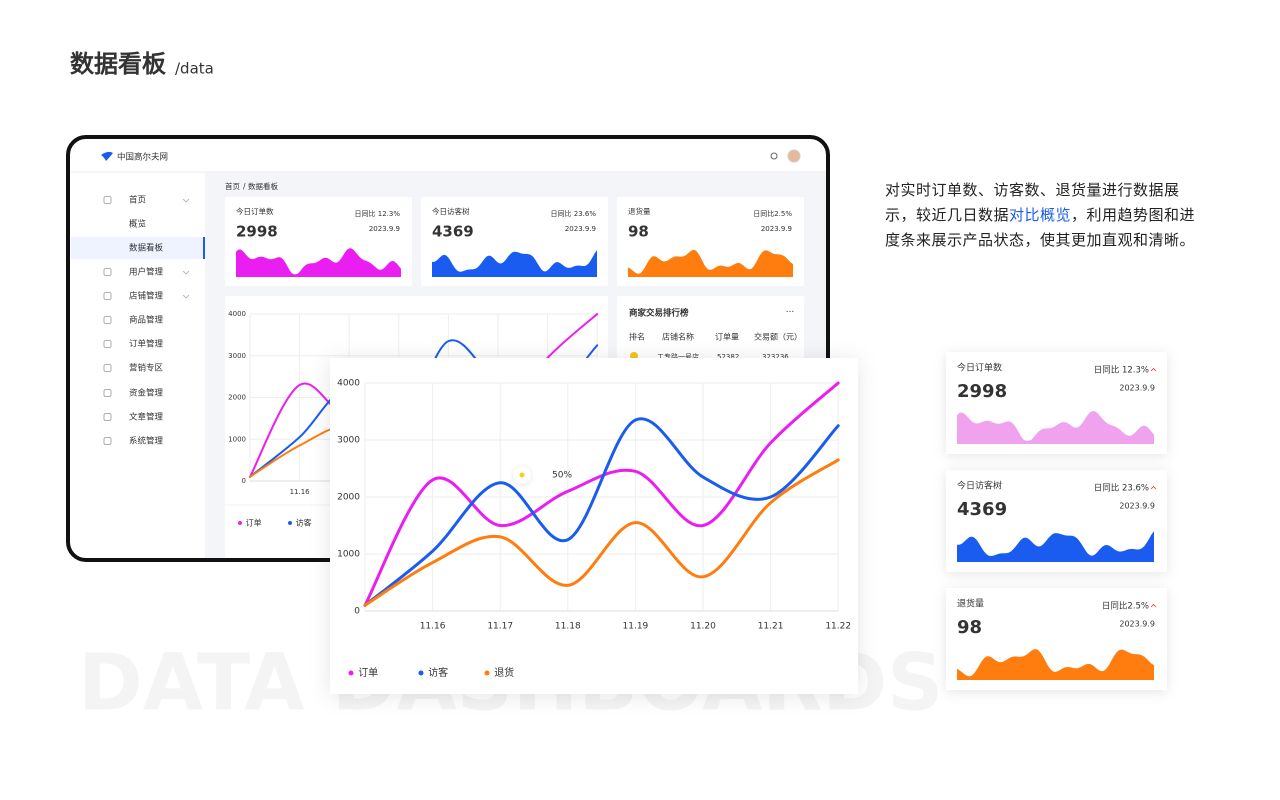  I want to click on card-title: 今日订单数, so click(255, 211).